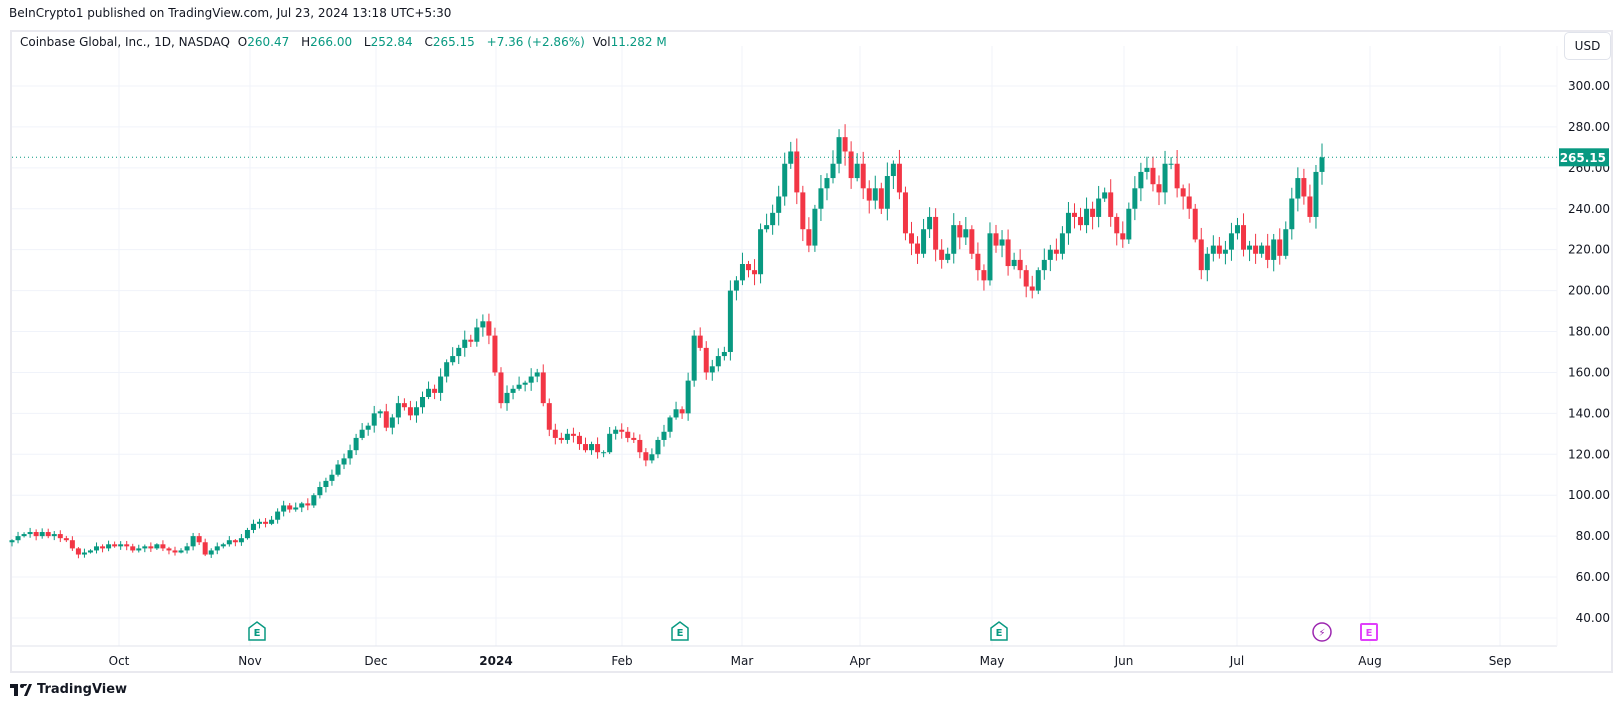  Describe the element at coordinates (1322, 632) in the screenshot. I see `lightning-icon: ⚡` at that location.